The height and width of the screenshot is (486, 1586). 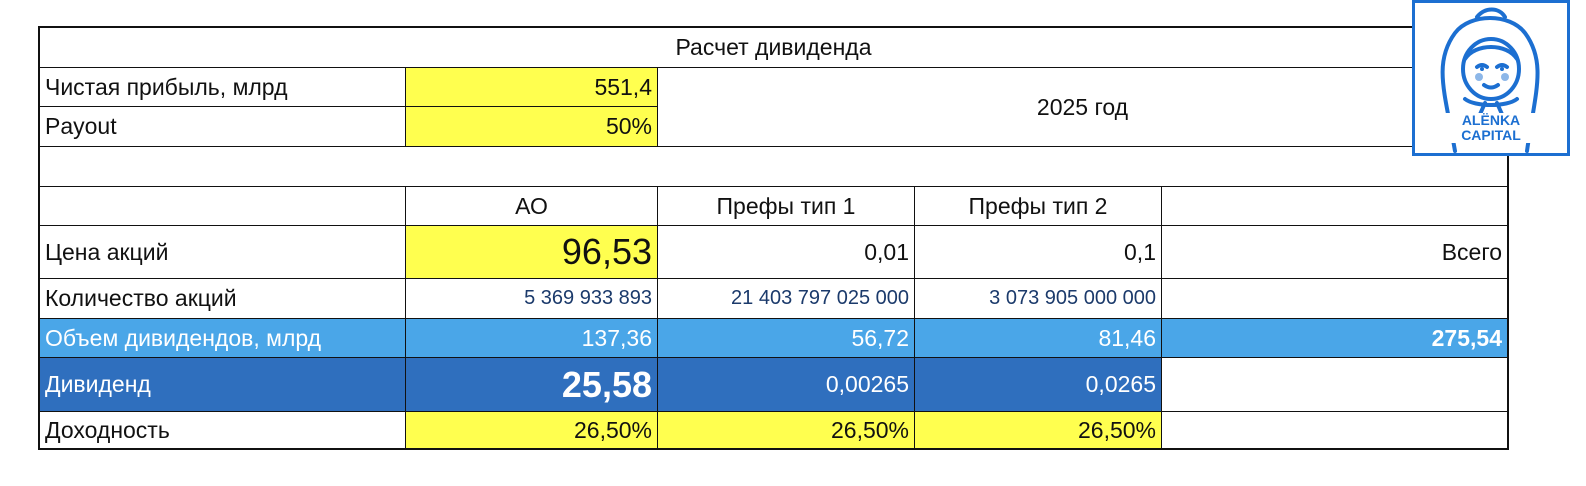 I want to click on blank-row, so click(x=773, y=167).